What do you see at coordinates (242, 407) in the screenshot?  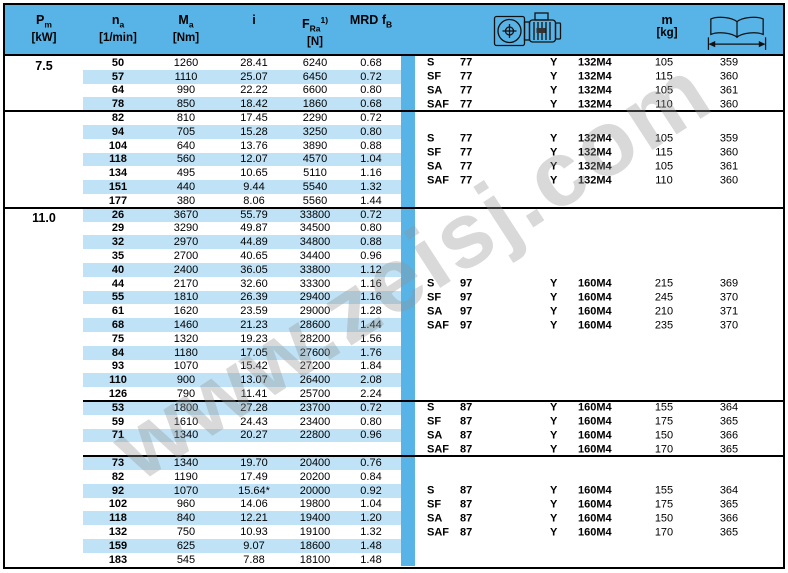 I see `row-band: 53 1800 27.28 23700 0.72` at bounding box center [242, 407].